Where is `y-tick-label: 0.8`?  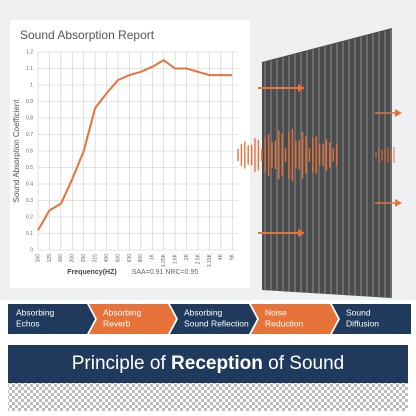
y-tick-label: 0.8 is located at coordinates (29, 118).